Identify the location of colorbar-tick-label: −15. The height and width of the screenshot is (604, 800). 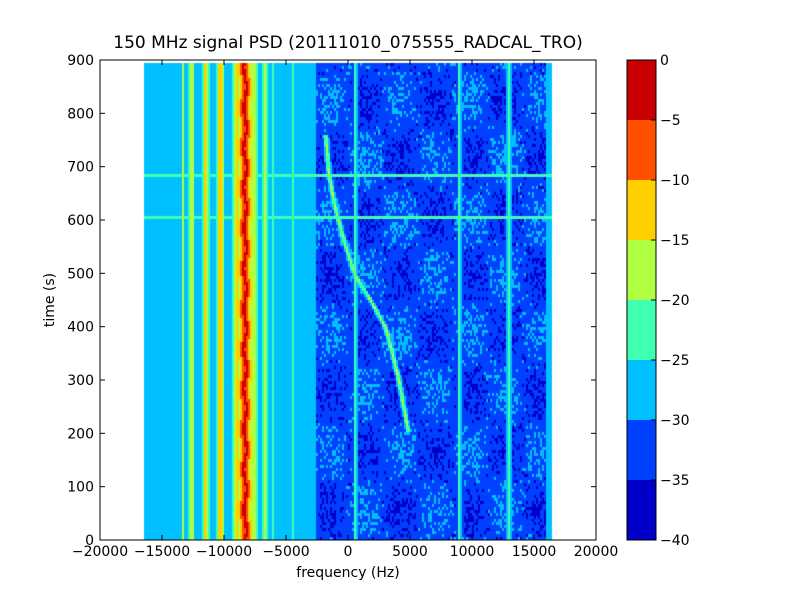
(675, 241).